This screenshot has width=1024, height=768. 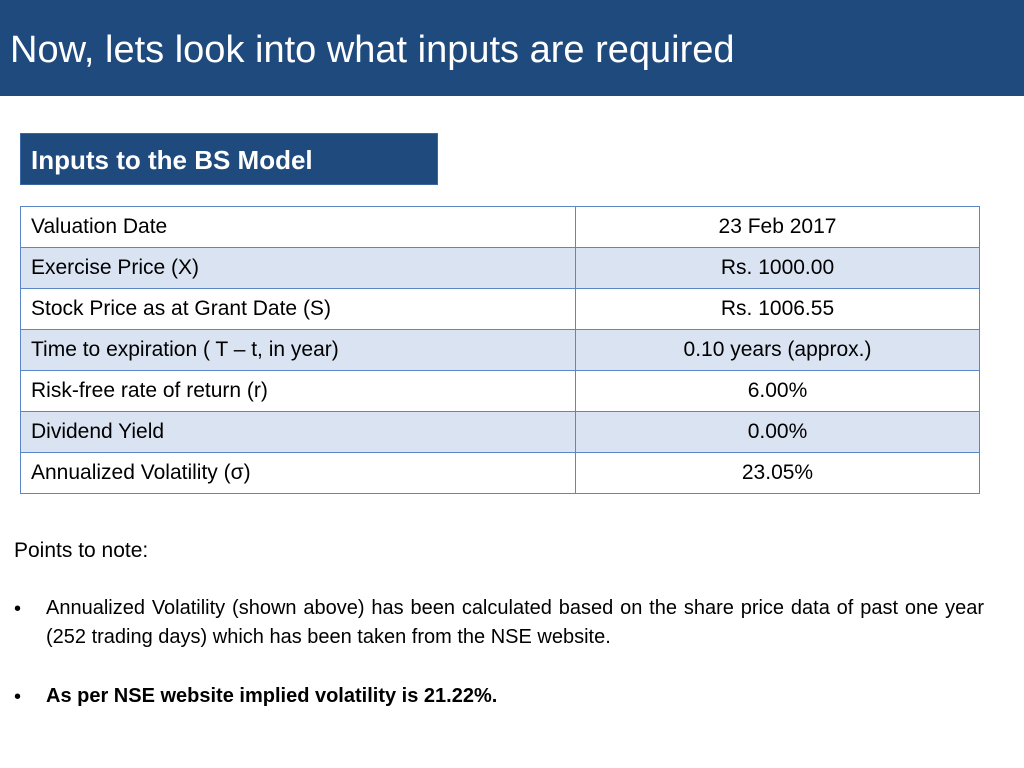 I want to click on notes-heading: Points to note:, so click(x=81, y=550).